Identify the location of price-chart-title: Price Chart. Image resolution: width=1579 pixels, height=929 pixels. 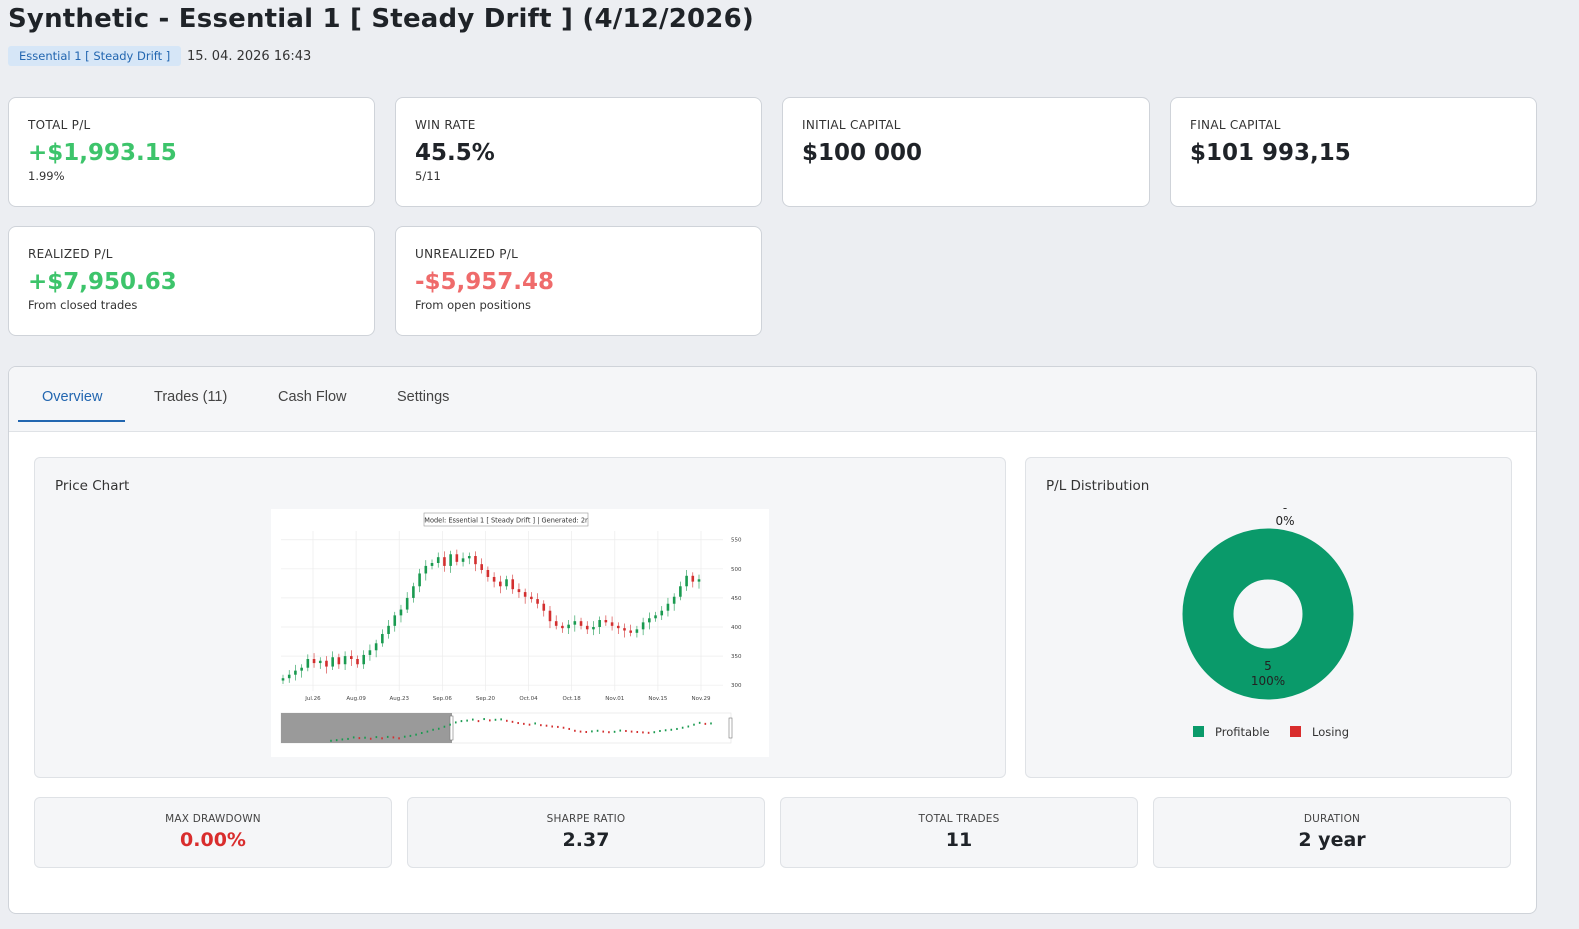
(92, 486).